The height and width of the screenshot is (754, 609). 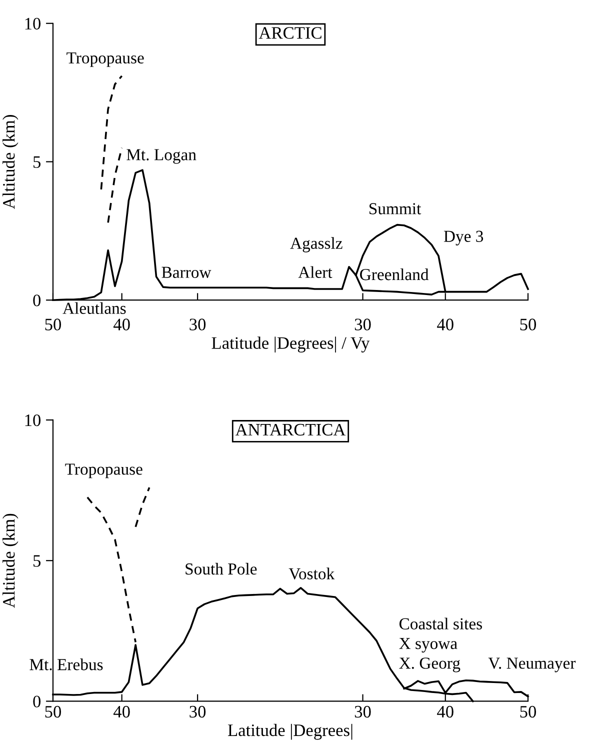 I want to click on annotation: Alert, so click(x=315, y=272).